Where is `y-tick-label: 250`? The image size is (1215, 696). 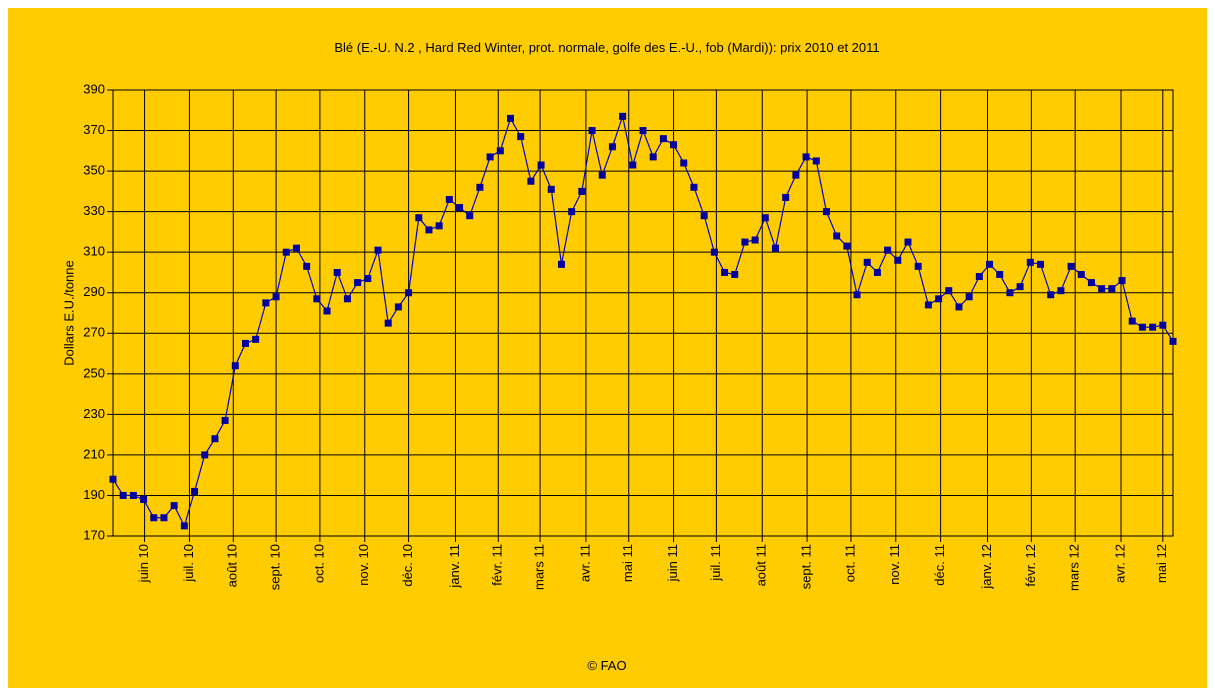
y-tick-label: 250 is located at coordinates (94, 372).